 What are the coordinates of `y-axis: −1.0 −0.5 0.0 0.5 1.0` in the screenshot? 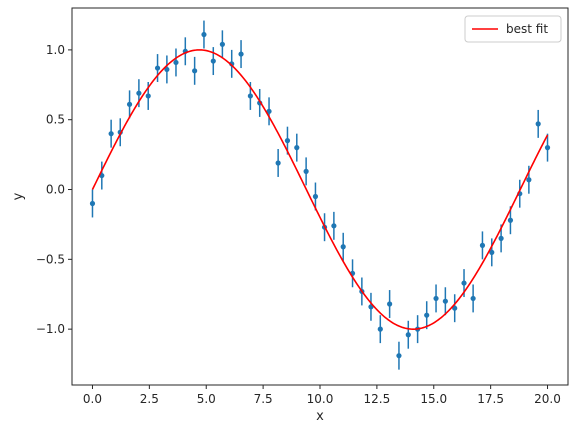 It's located at (54, 189).